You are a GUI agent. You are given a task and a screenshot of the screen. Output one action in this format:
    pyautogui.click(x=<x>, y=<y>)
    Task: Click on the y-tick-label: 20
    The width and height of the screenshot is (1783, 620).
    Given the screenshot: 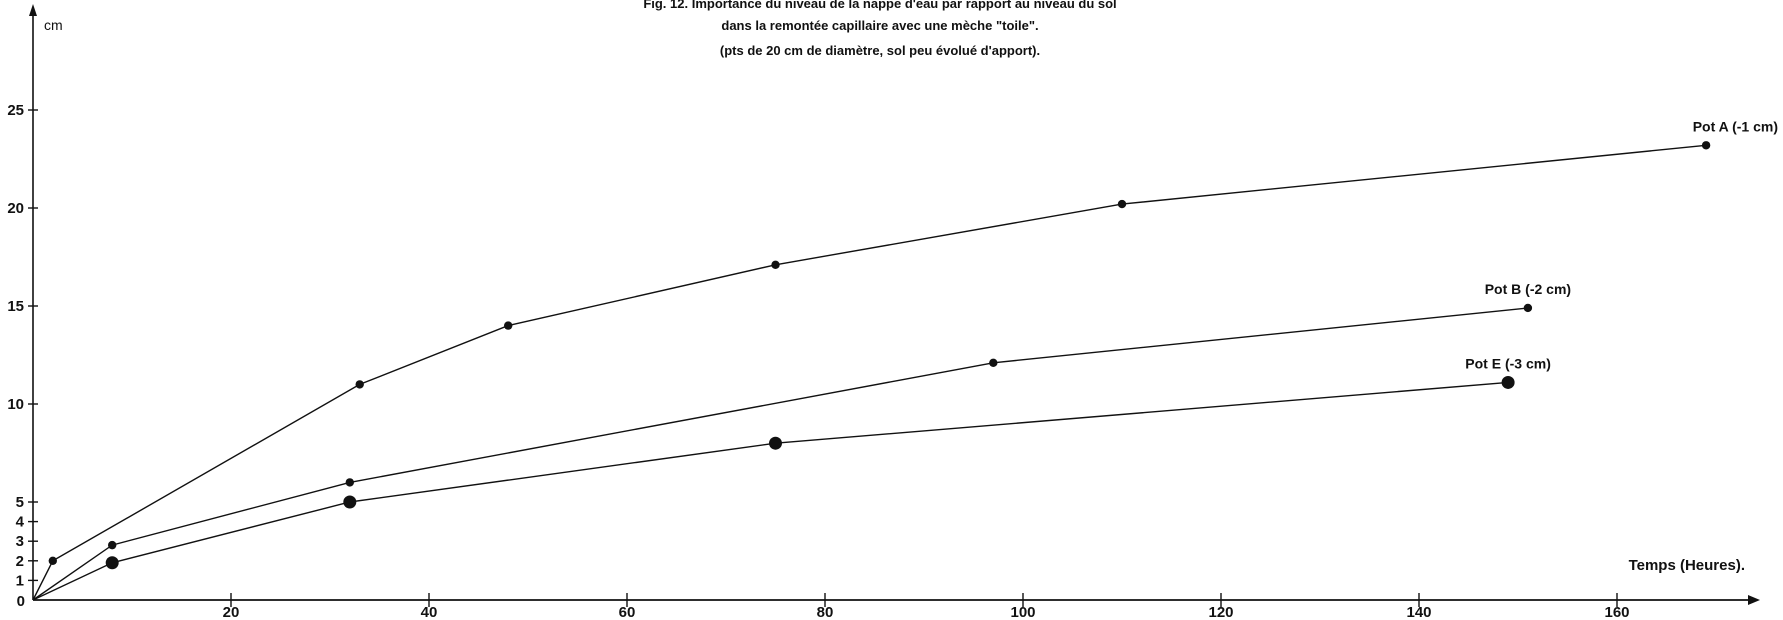 What is the action you would take?
    pyautogui.click(x=15, y=208)
    